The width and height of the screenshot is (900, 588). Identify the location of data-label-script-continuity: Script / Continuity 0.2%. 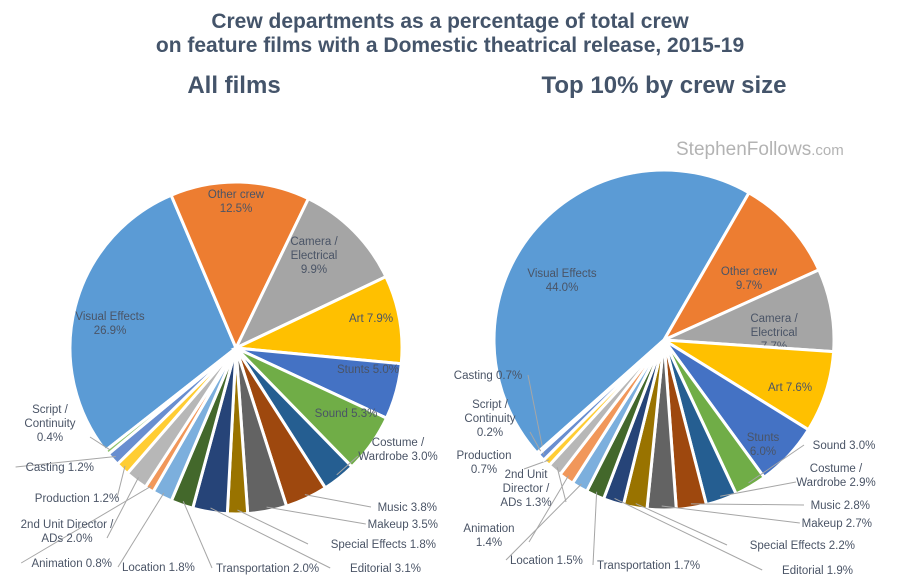
(489, 419).